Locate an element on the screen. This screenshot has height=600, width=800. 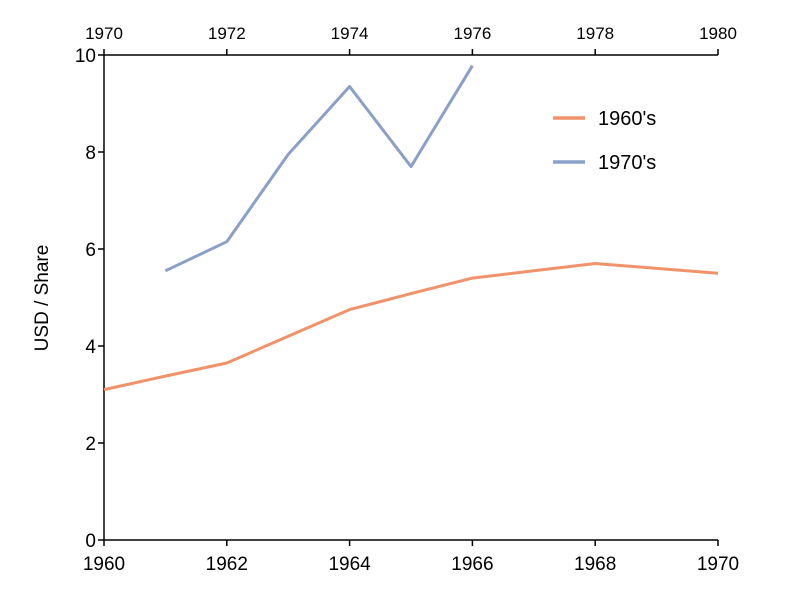
x-bottom-tick-label: 1960 is located at coordinates (104, 564).